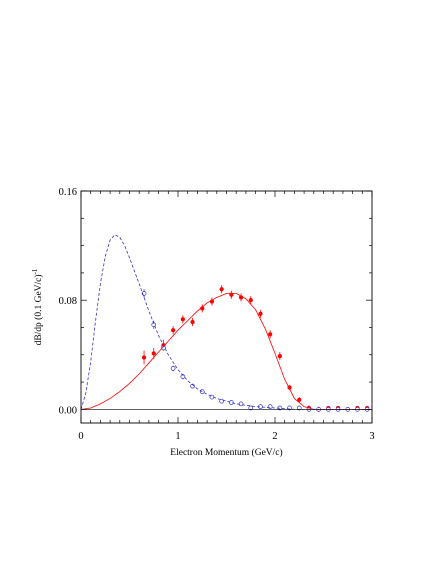 The image size is (436, 564). I want to click on y-axis-label-exponent: -1, so click(35, 271).